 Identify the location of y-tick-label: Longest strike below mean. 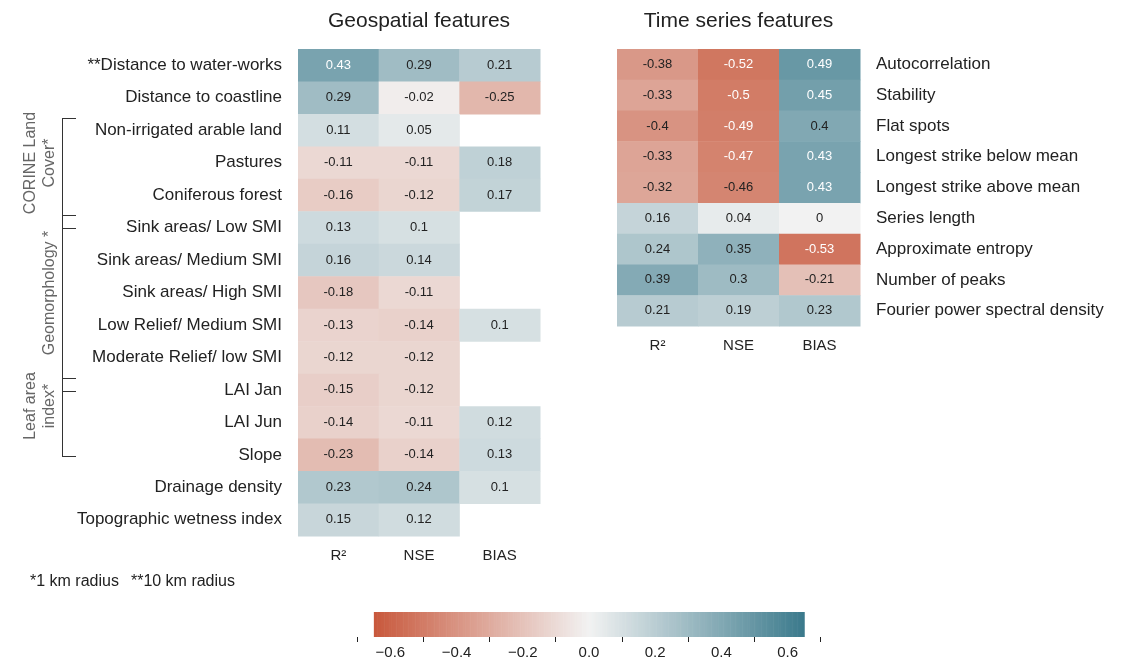
(977, 156).